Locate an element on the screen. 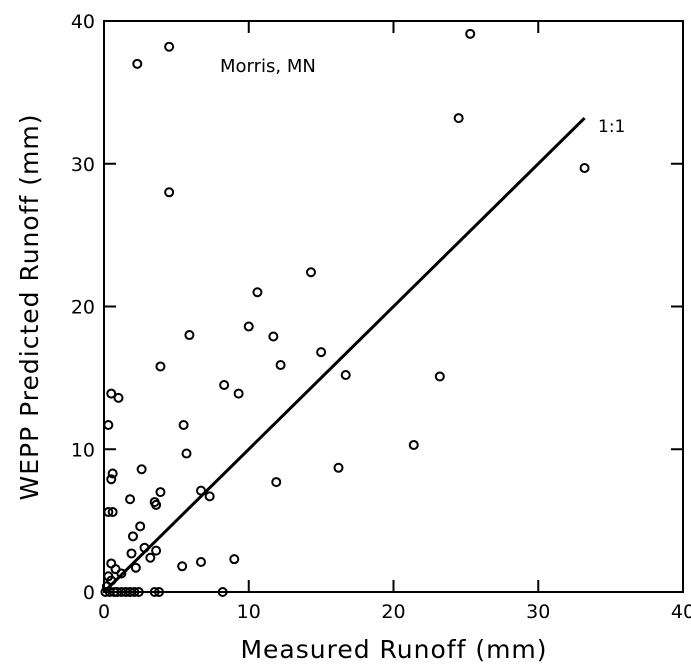  x-tick-label: 20 is located at coordinates (393, 612).